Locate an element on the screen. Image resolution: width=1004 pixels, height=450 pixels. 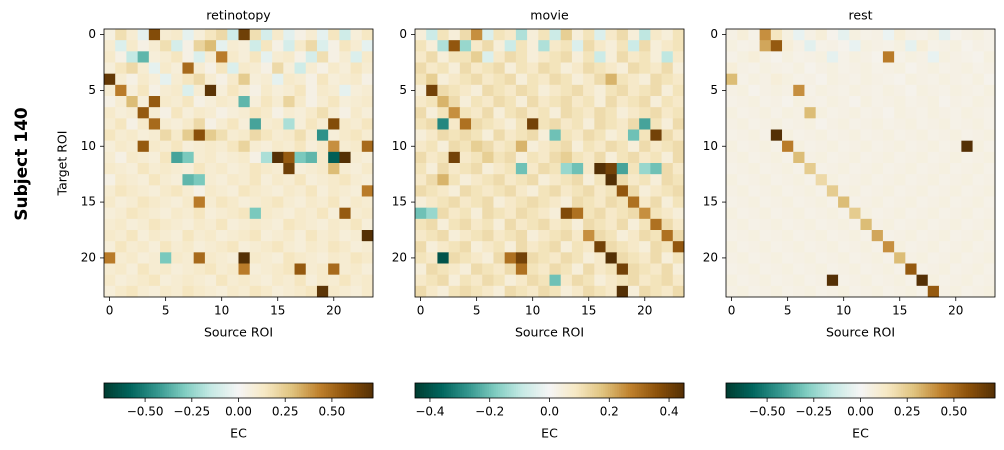
y-tick-label: 15 is located at coordinates (399, 202).